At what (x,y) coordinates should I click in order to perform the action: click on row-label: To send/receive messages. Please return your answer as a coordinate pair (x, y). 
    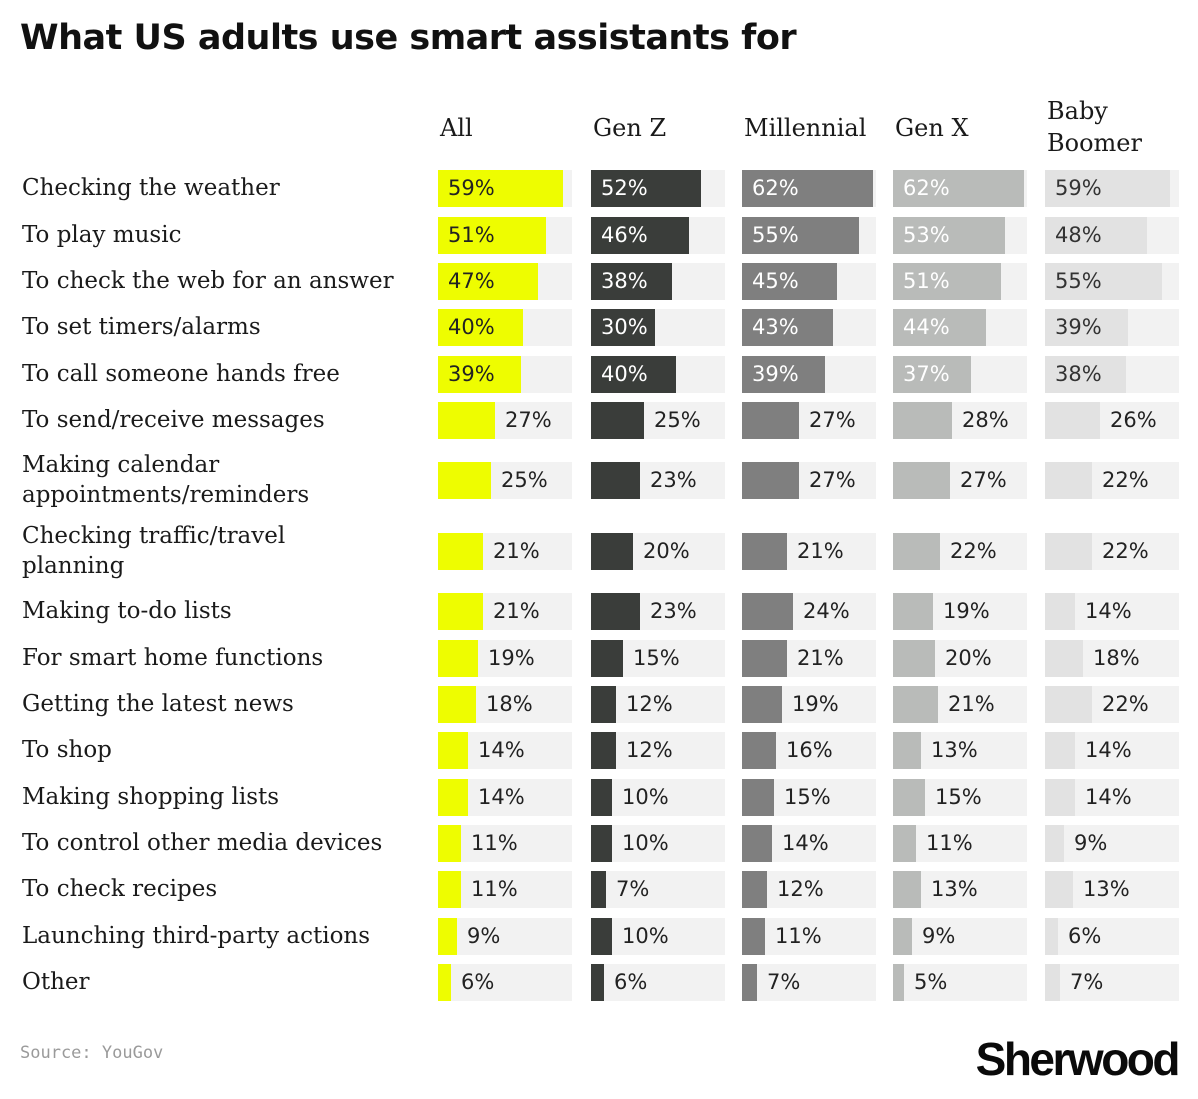
    Looking at the image, I should click on (229, 420).